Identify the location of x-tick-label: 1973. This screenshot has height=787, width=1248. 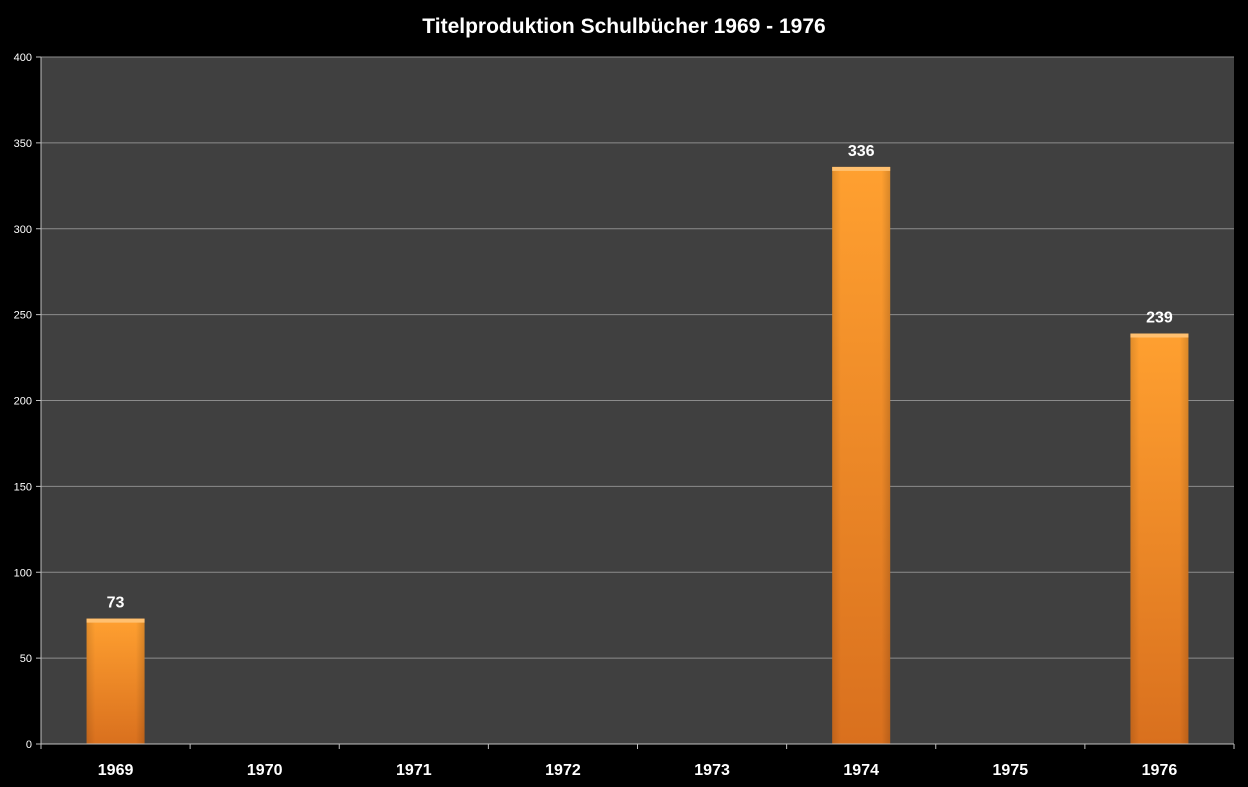
(712, 770).